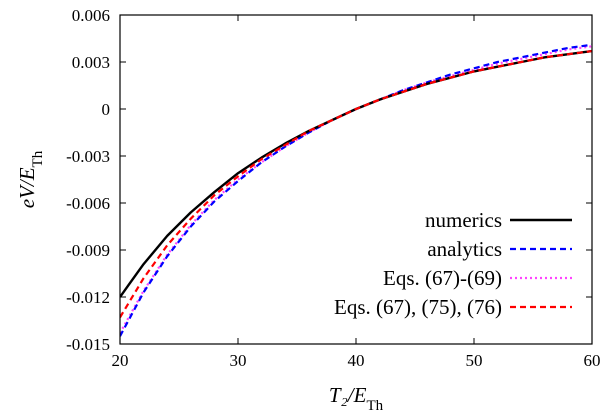  I want to click on x-tick-label: 20, so click(120, 360).